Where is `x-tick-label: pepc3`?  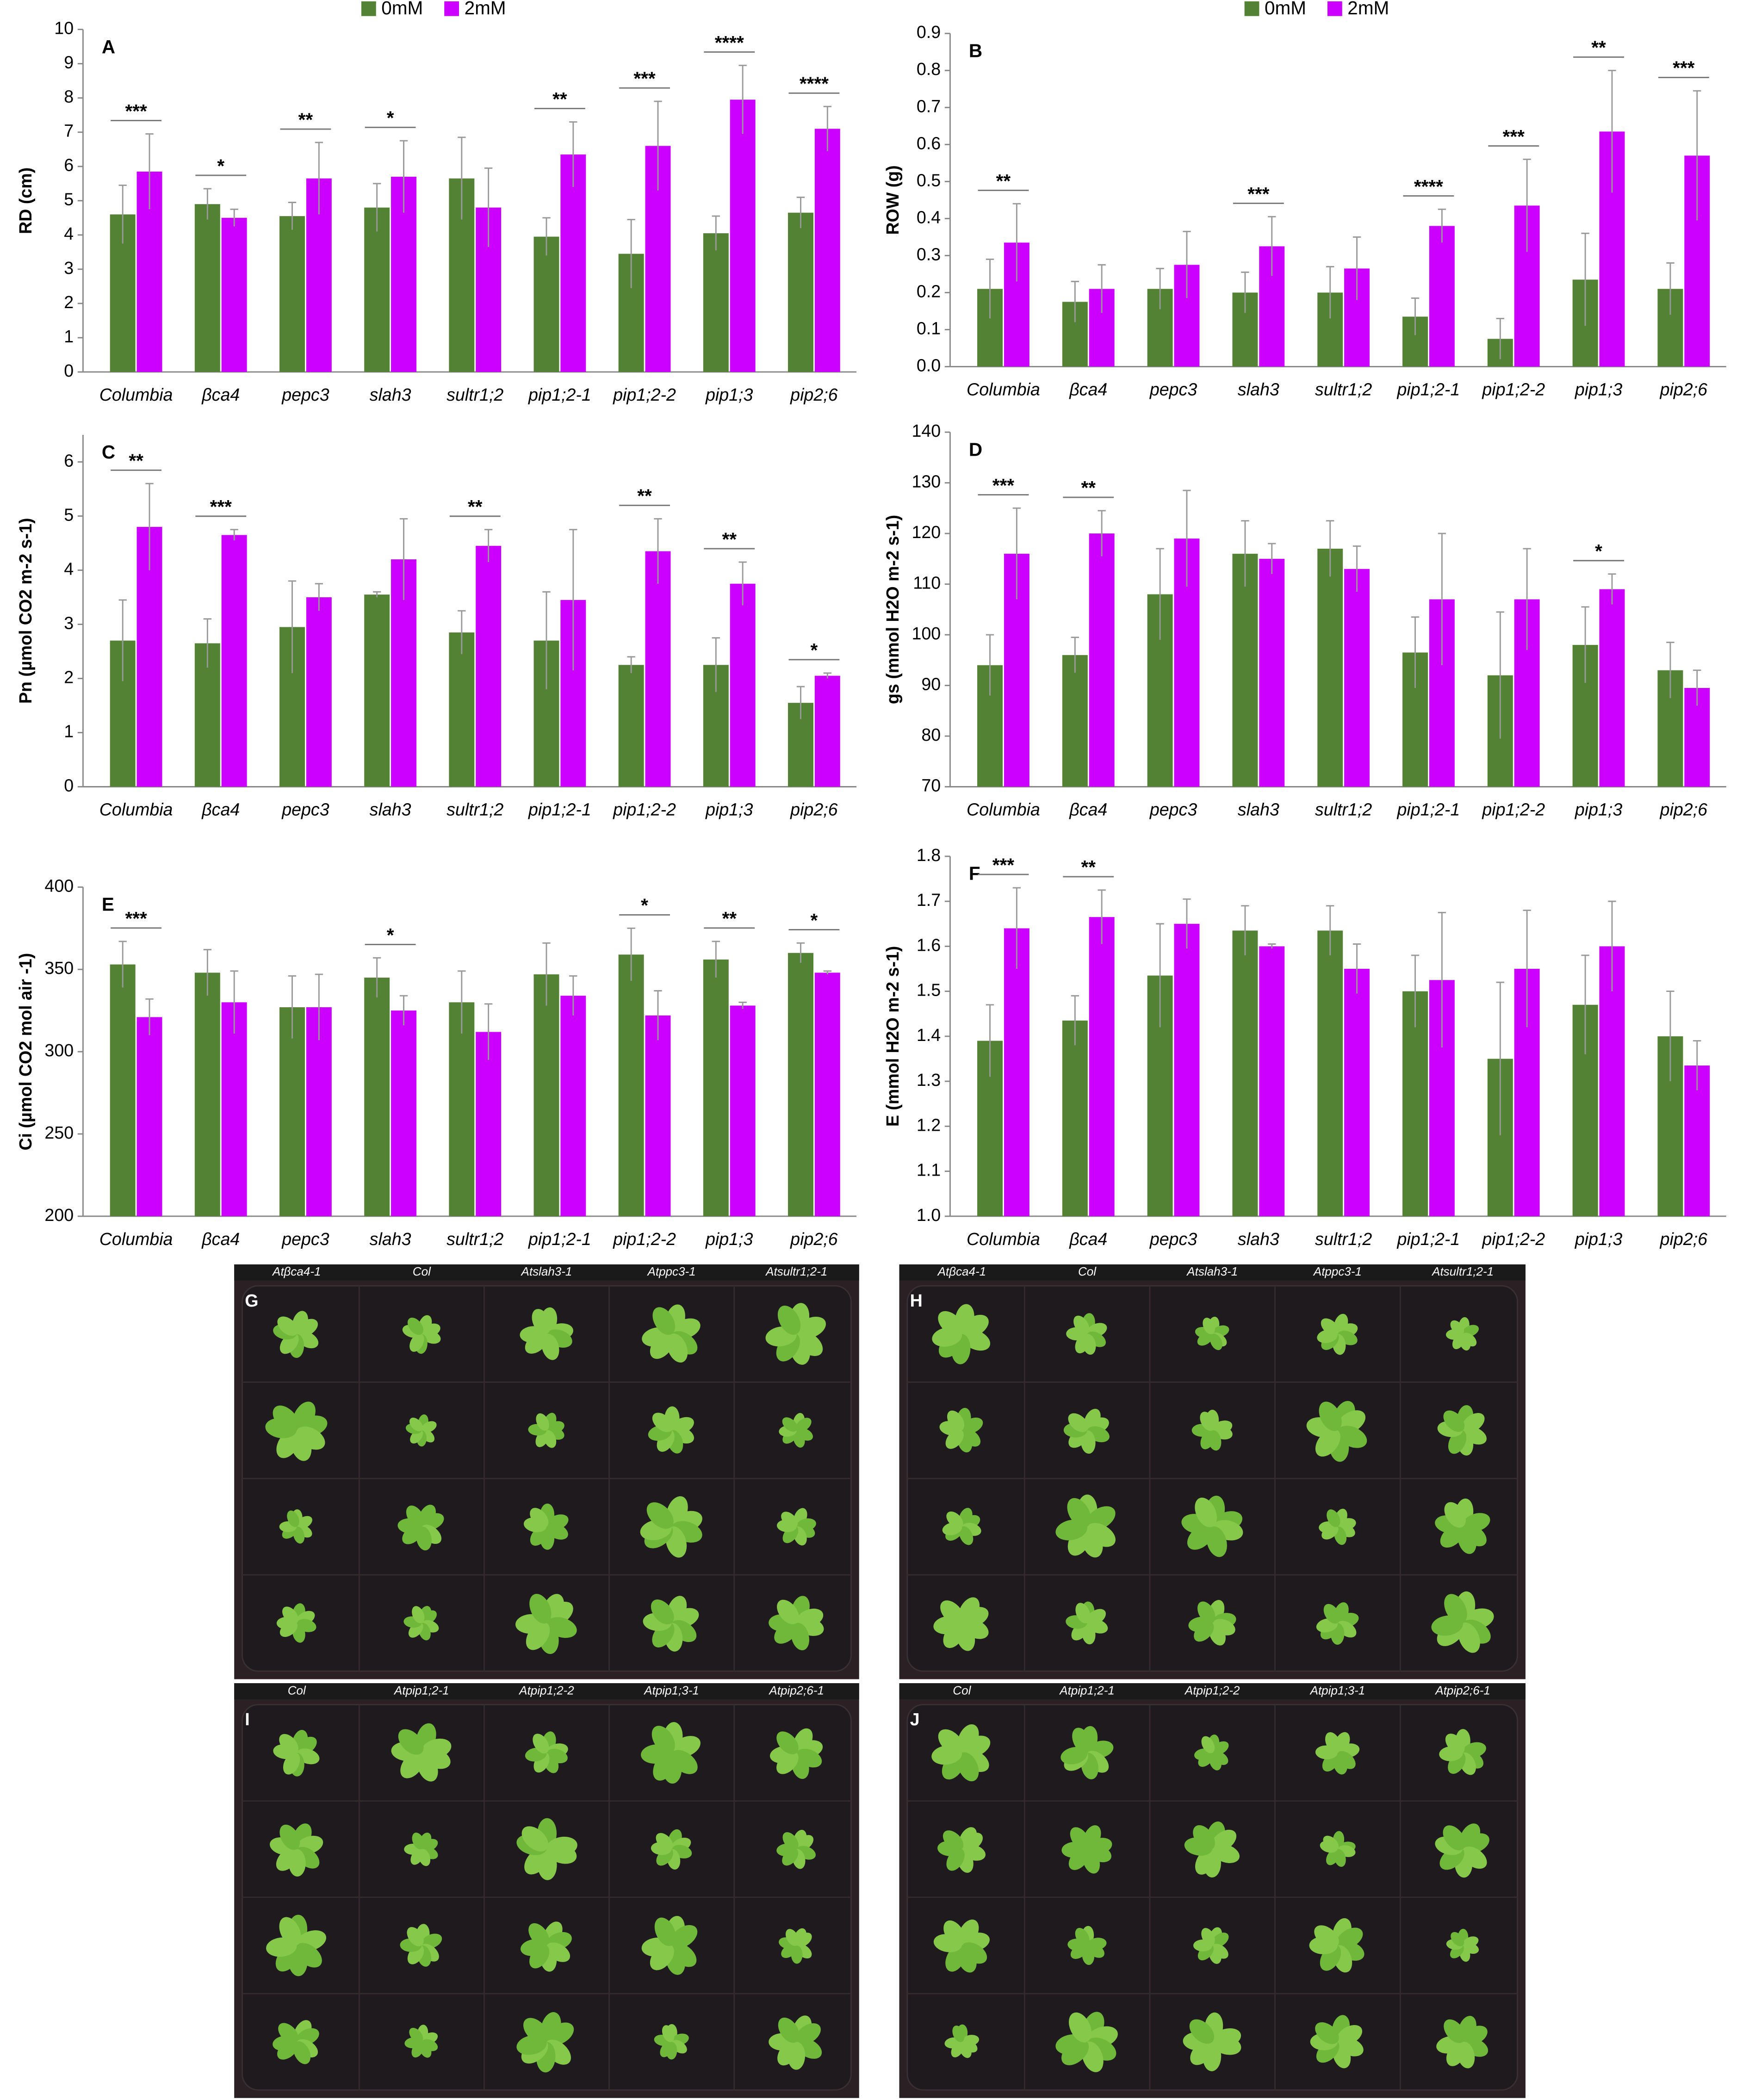 x-tick-label: pepc3 is located at coordinates (305, 809).